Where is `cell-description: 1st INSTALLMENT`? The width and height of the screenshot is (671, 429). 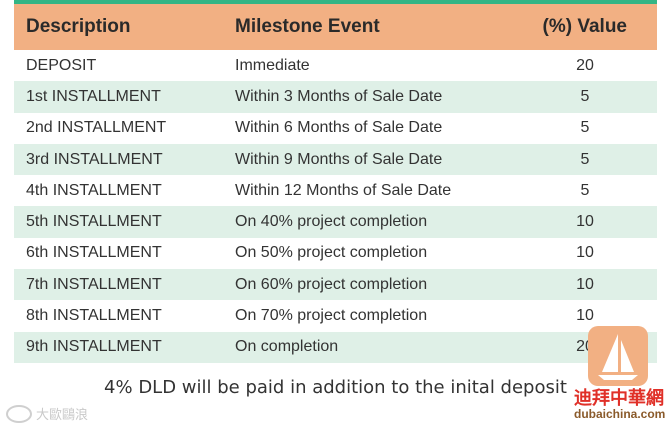
cell-description: 1st INSTALLMENT is located at coordinates (93, 96).